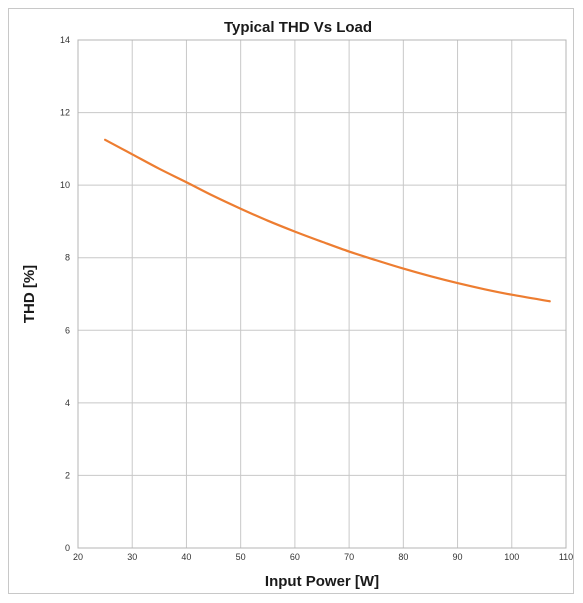 This screenshot has width=583, height=603. Describe the element at coordinates (78, 557) in the screenshot. I see `x-tick-label: 20` at that location.